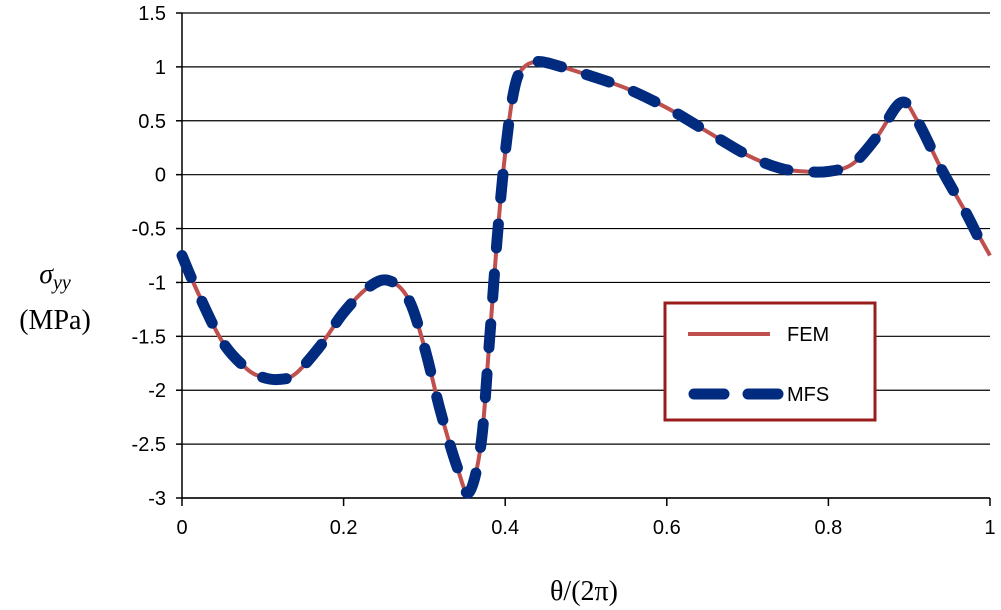 The height and width of the screenshot is (610, 1001). What do you see at coordinates (152, 14) in the screenshot?
I see `y-tick-label: 1.5` at bounding box center [152, 14].